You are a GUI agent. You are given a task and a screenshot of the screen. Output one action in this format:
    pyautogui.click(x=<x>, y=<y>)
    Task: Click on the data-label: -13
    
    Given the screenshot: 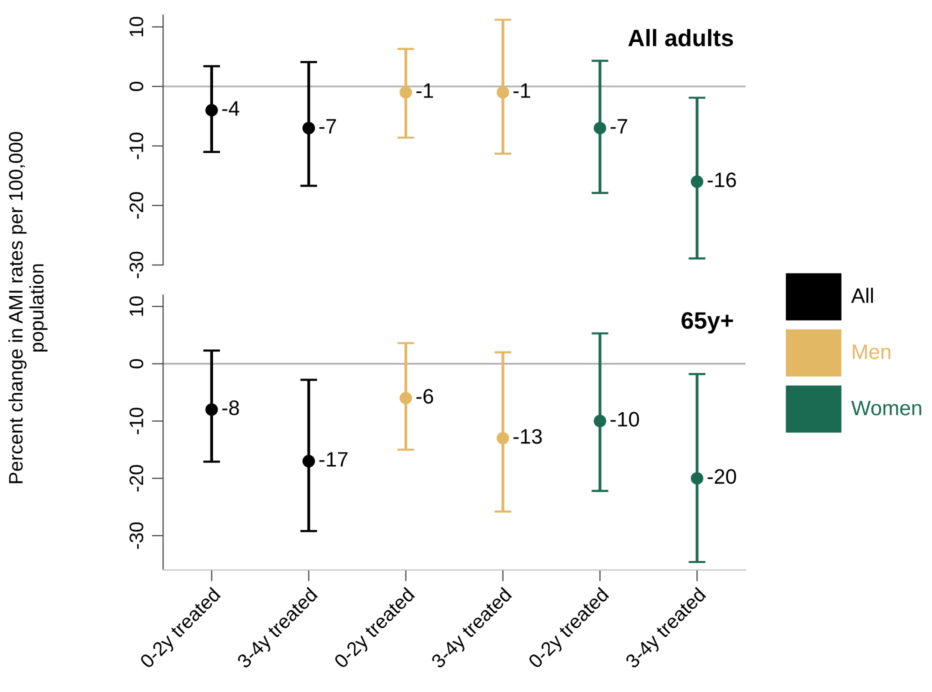 What is the action you would take?
    pyautogui.click(x=528, y=436)
    